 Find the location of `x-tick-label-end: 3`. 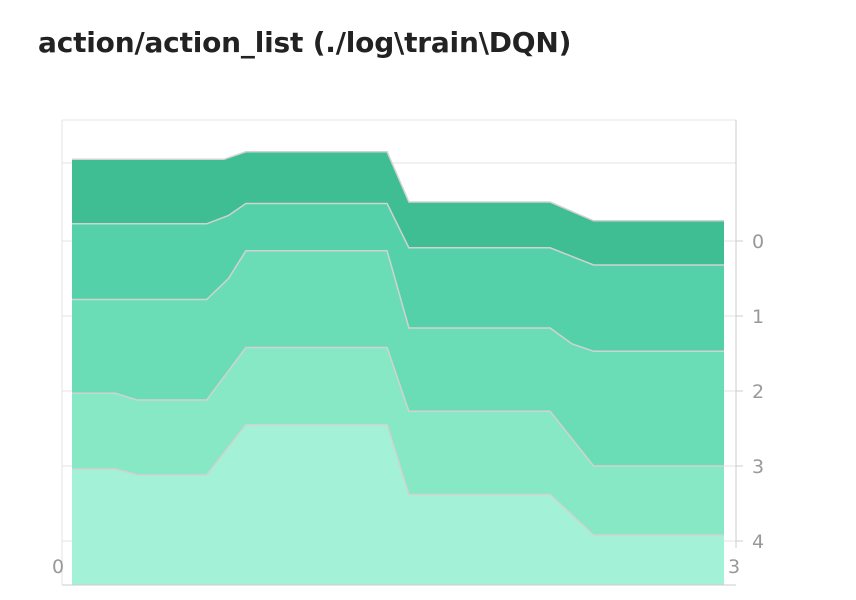

x-tick-label-end: 3 is located at coordinates (734, 567).